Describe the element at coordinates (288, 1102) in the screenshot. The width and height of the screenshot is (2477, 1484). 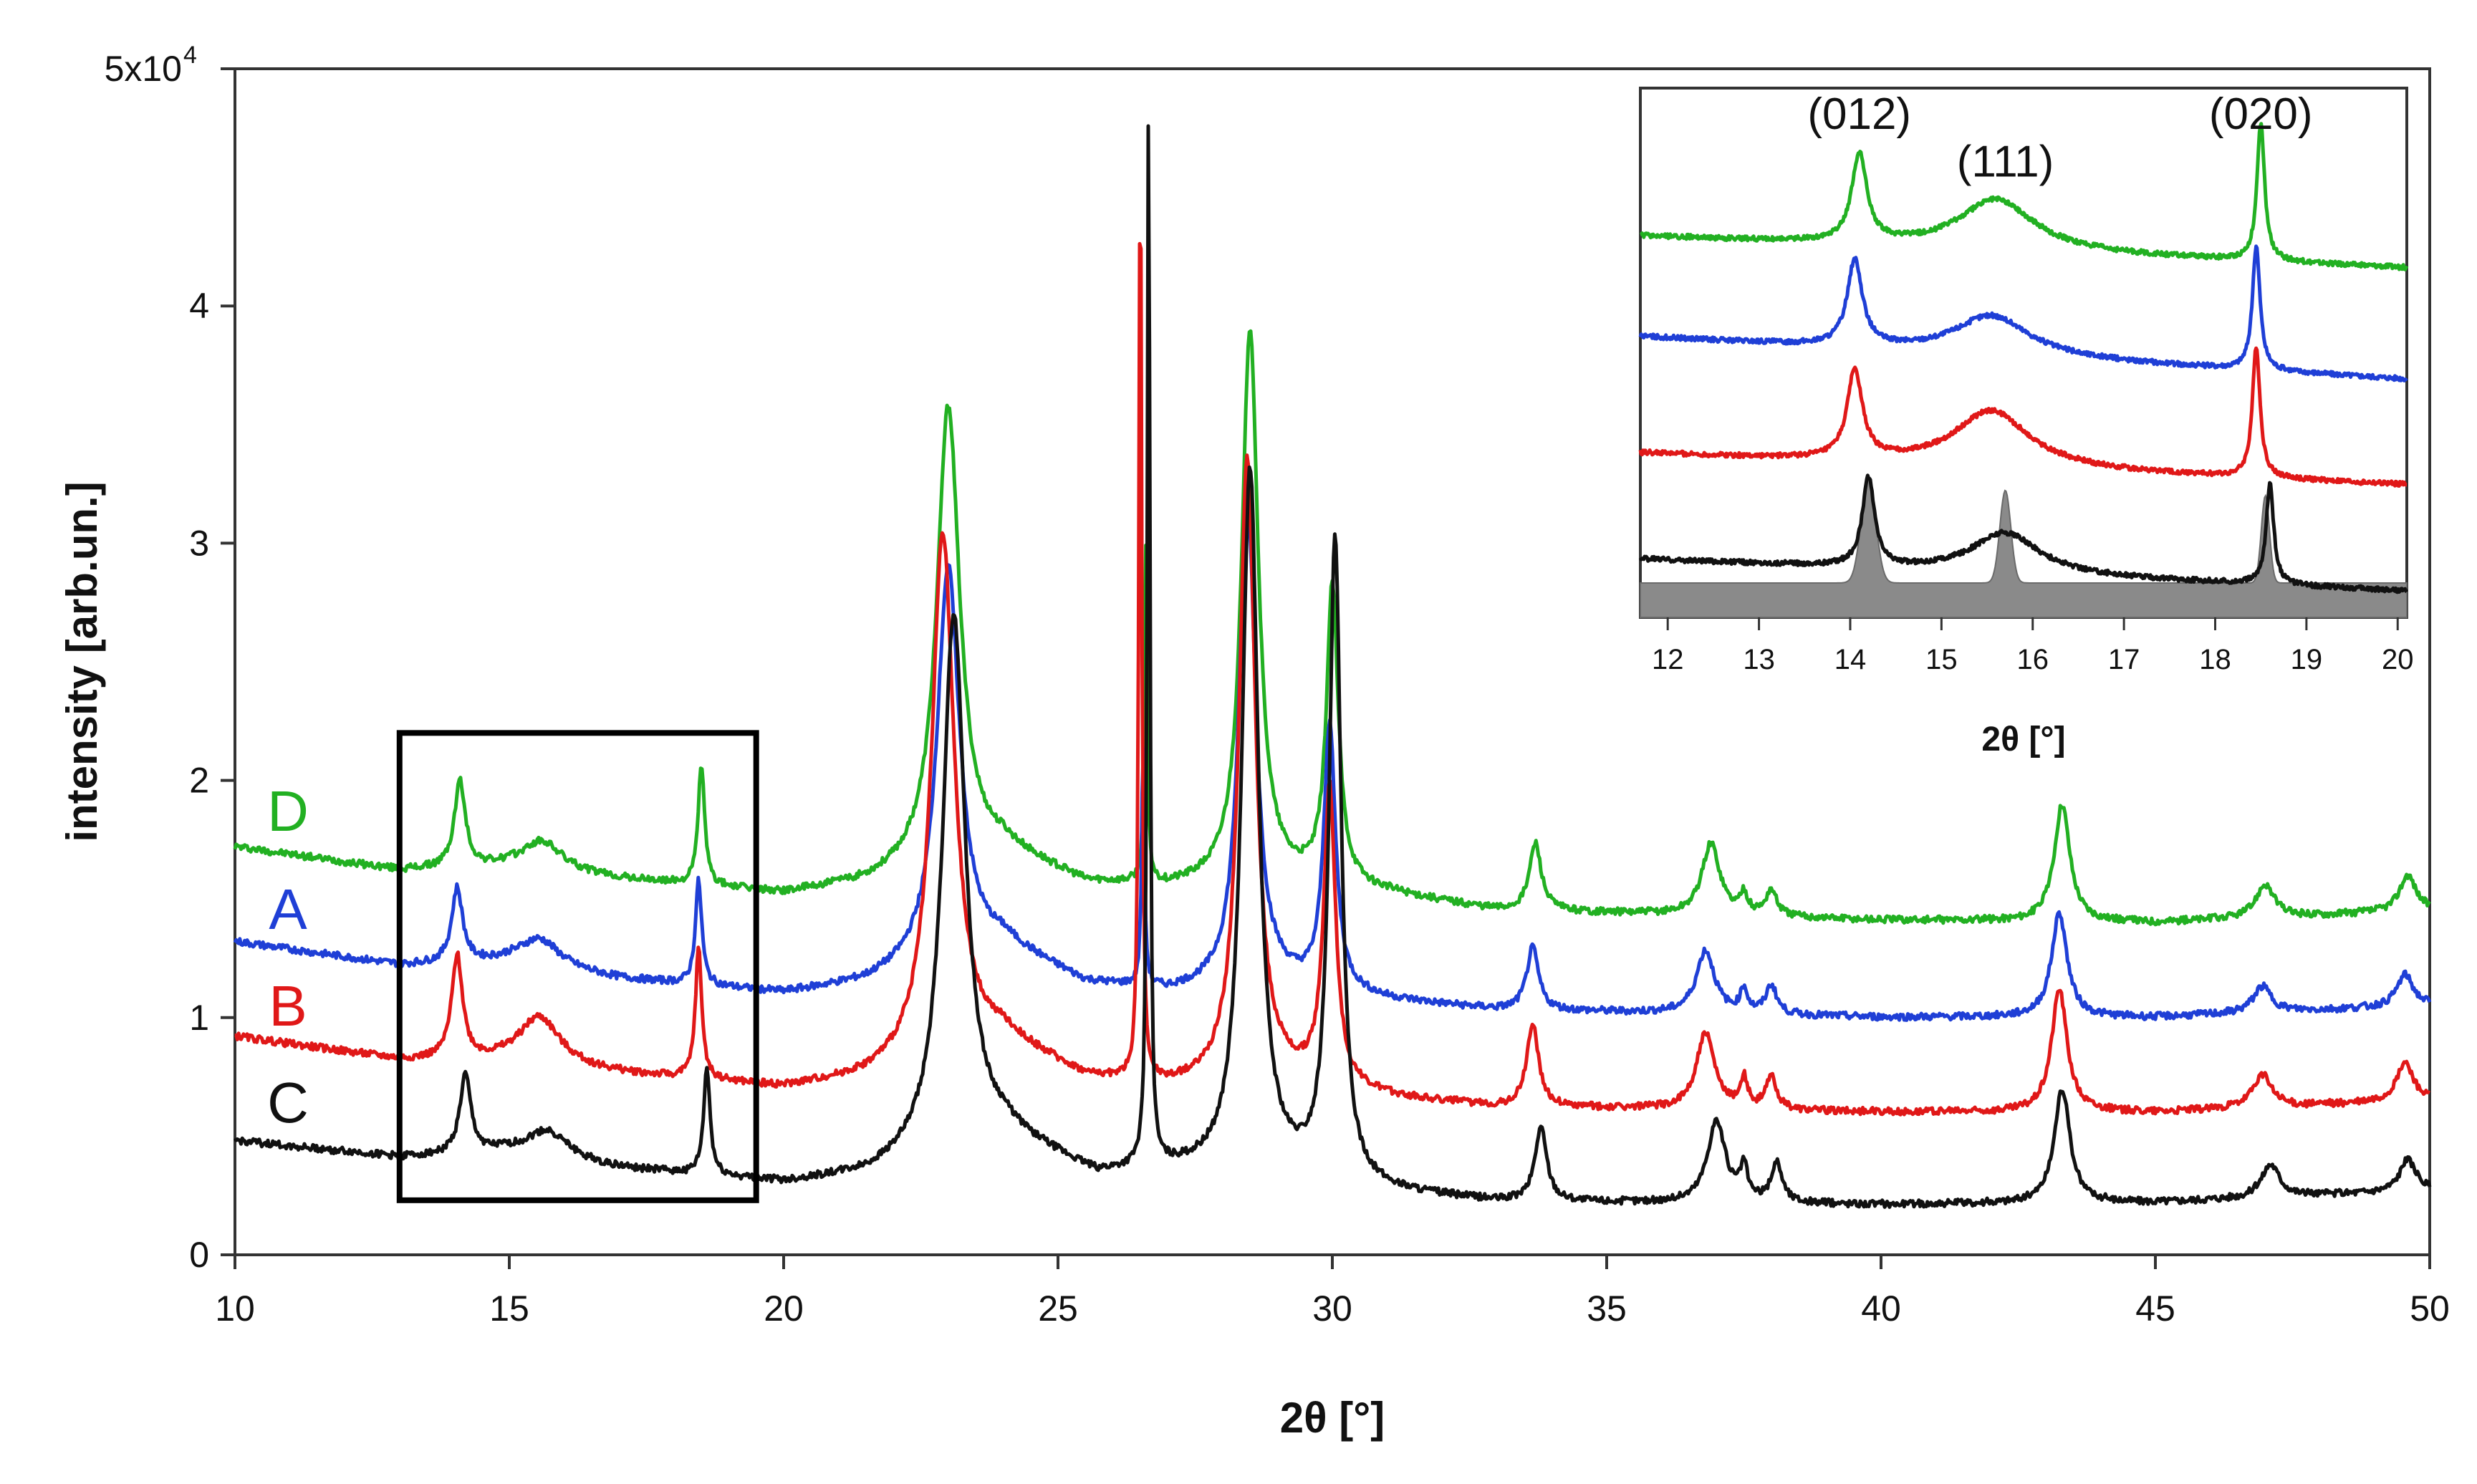
I see `legend-label-C: C` at that location.